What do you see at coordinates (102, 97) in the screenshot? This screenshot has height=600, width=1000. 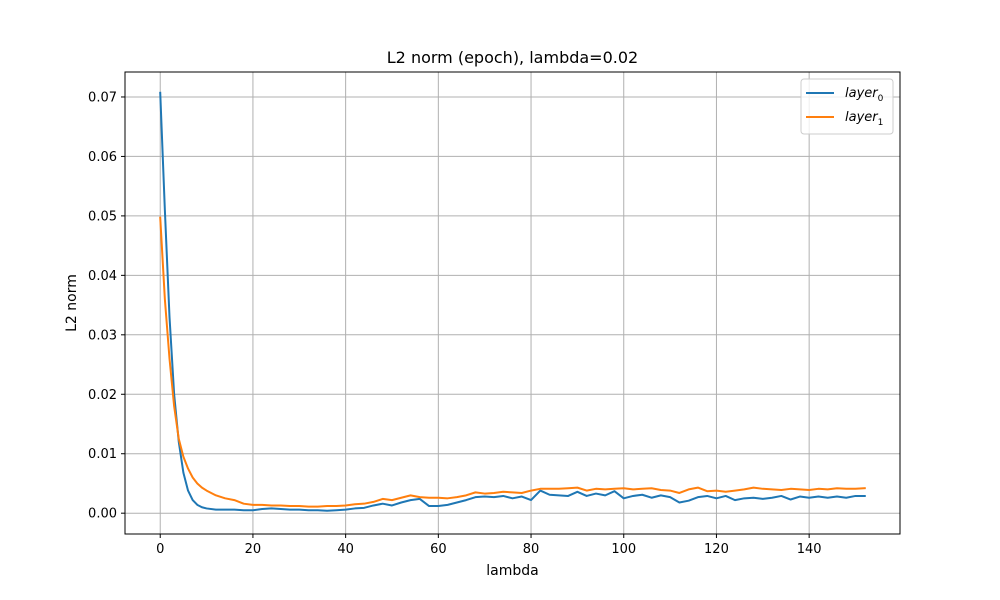 I see `y-tick-label: 0.07` at bounding box center [102, 97].